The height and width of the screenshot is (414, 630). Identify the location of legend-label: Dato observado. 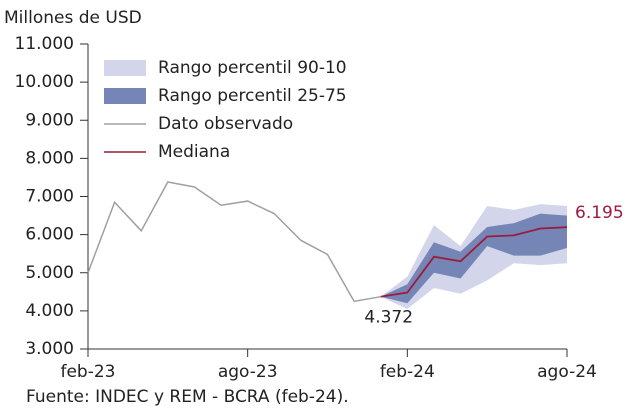
(225, 124).